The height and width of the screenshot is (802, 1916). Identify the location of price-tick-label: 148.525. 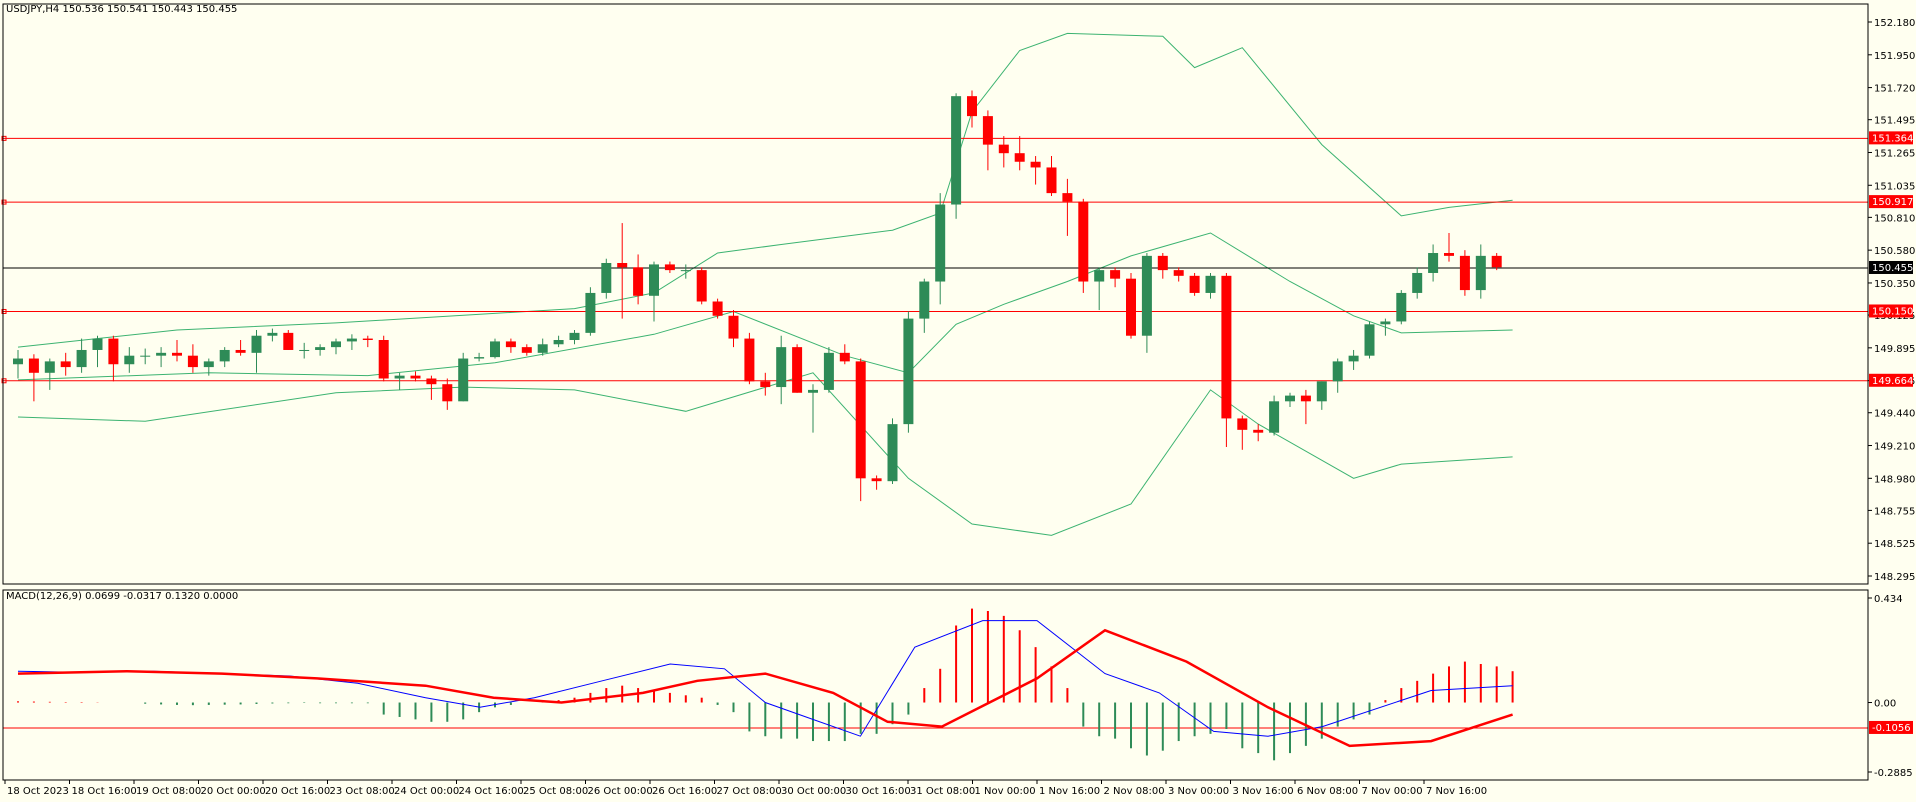
(1894, 544).